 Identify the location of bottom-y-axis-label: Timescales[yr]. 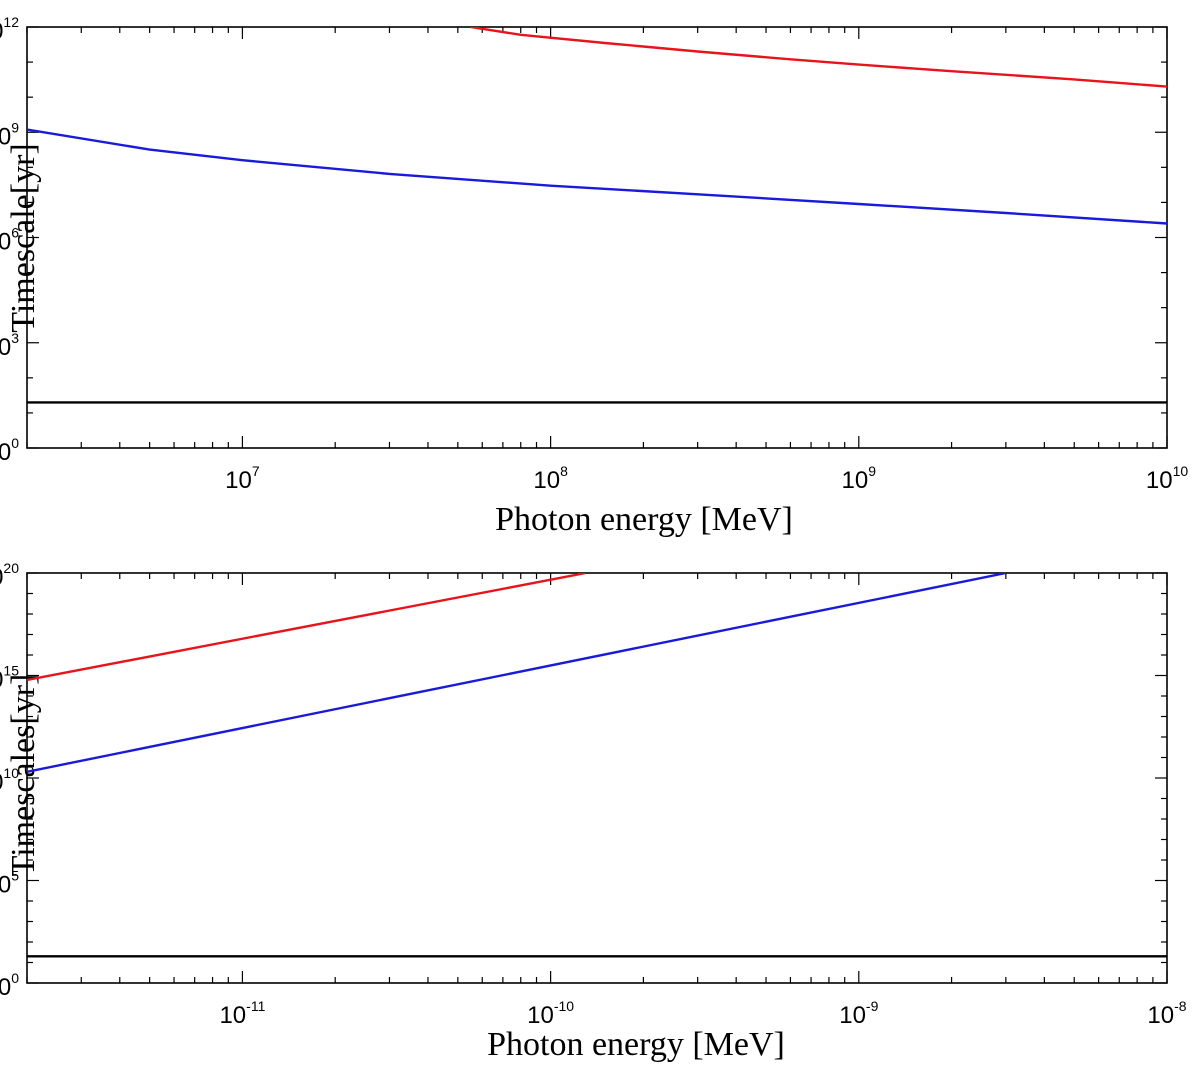
(23, 775).